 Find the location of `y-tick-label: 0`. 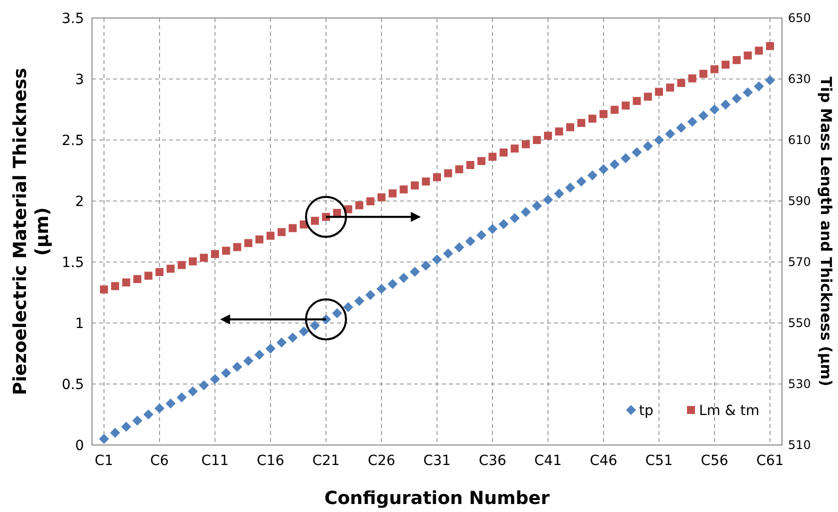

y-tick-label: 0 is located at coordinates (79, 446).